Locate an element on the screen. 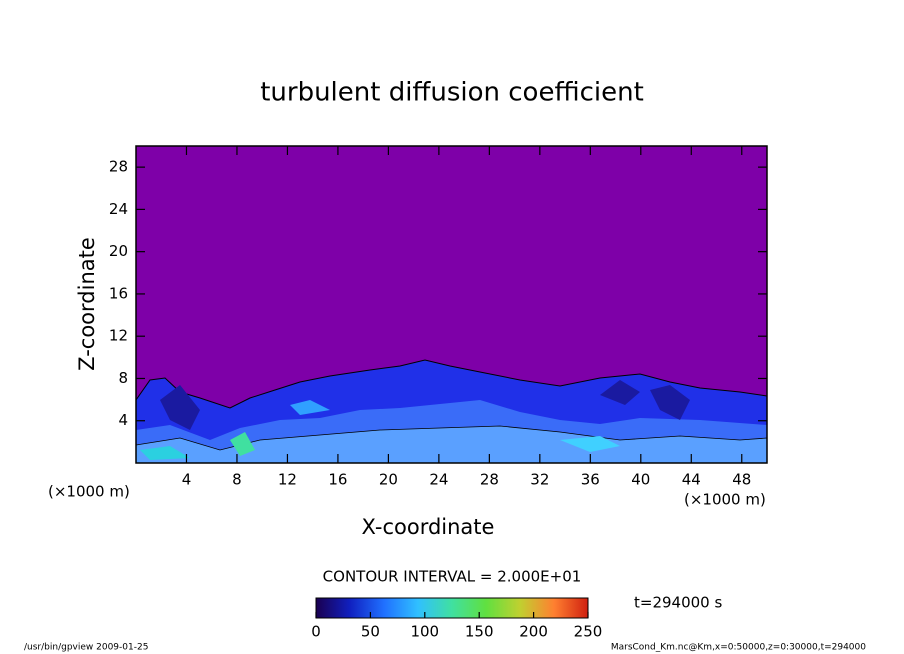  colorbar-tick-label: 200 is located at coordinates (533, 632).